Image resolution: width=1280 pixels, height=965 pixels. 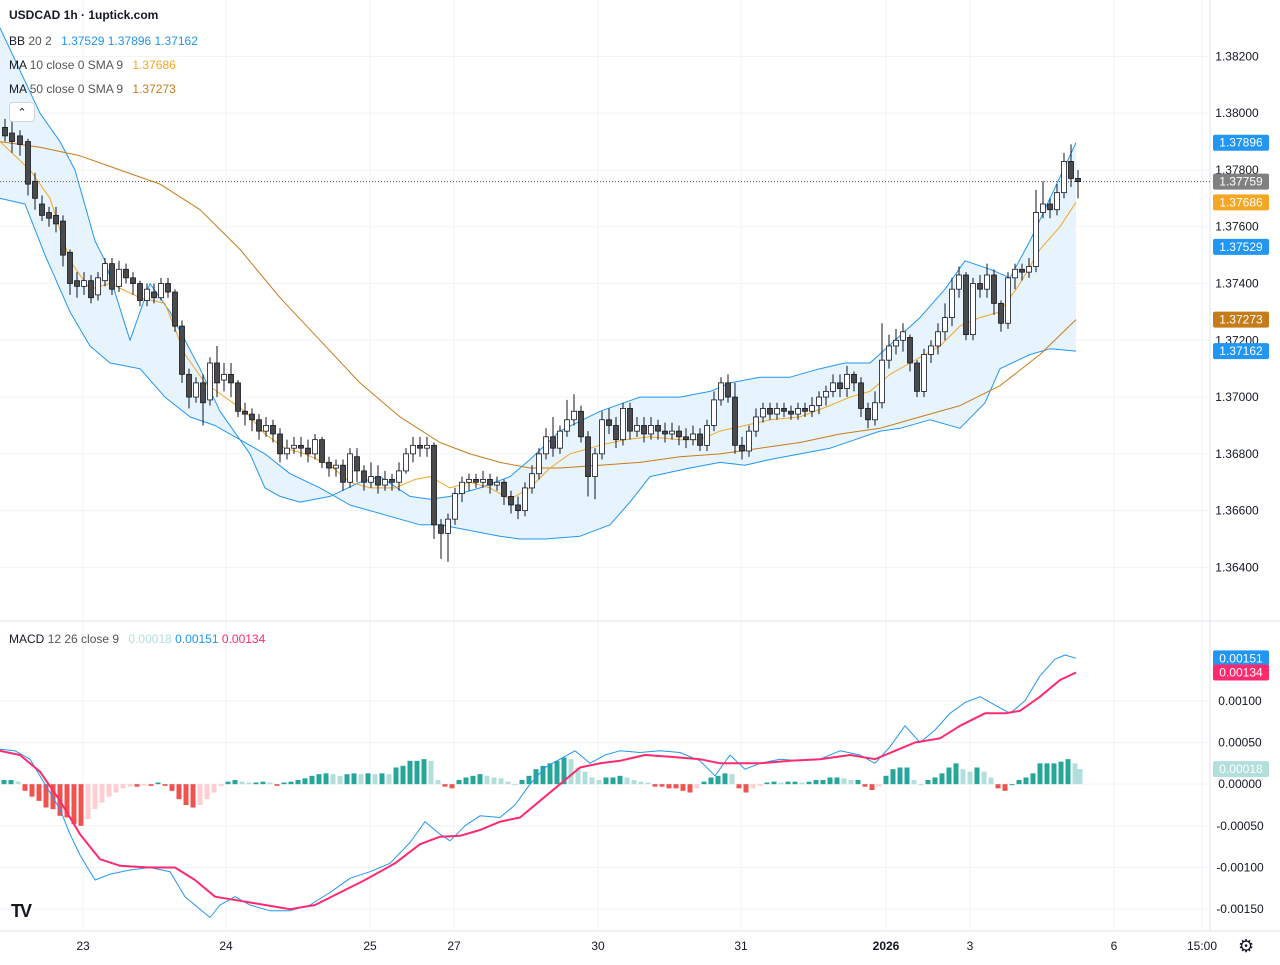 What do you see at coordinates (21, 911) in the screenshot?
I see `tradingview-logo: TV` at bounding box center [21, 911].